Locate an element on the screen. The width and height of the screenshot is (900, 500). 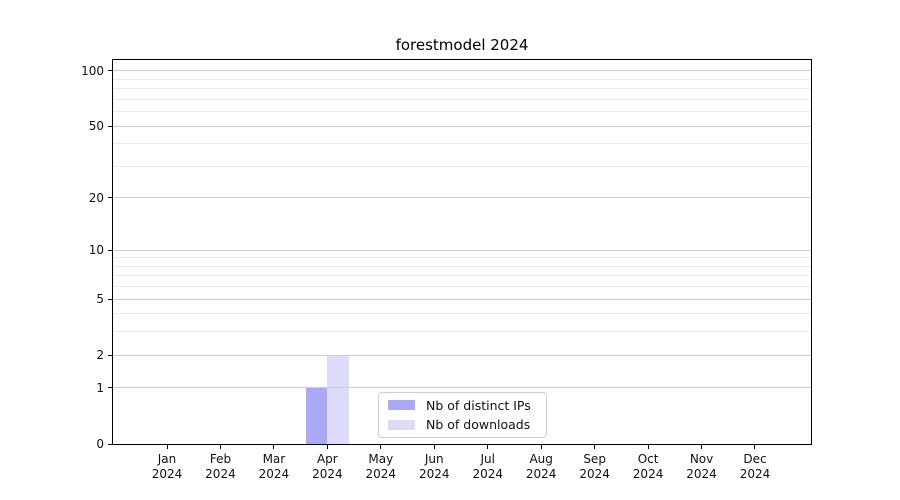
legend-item-downloads: Nb of downloads is located at coordinates (462, 425).